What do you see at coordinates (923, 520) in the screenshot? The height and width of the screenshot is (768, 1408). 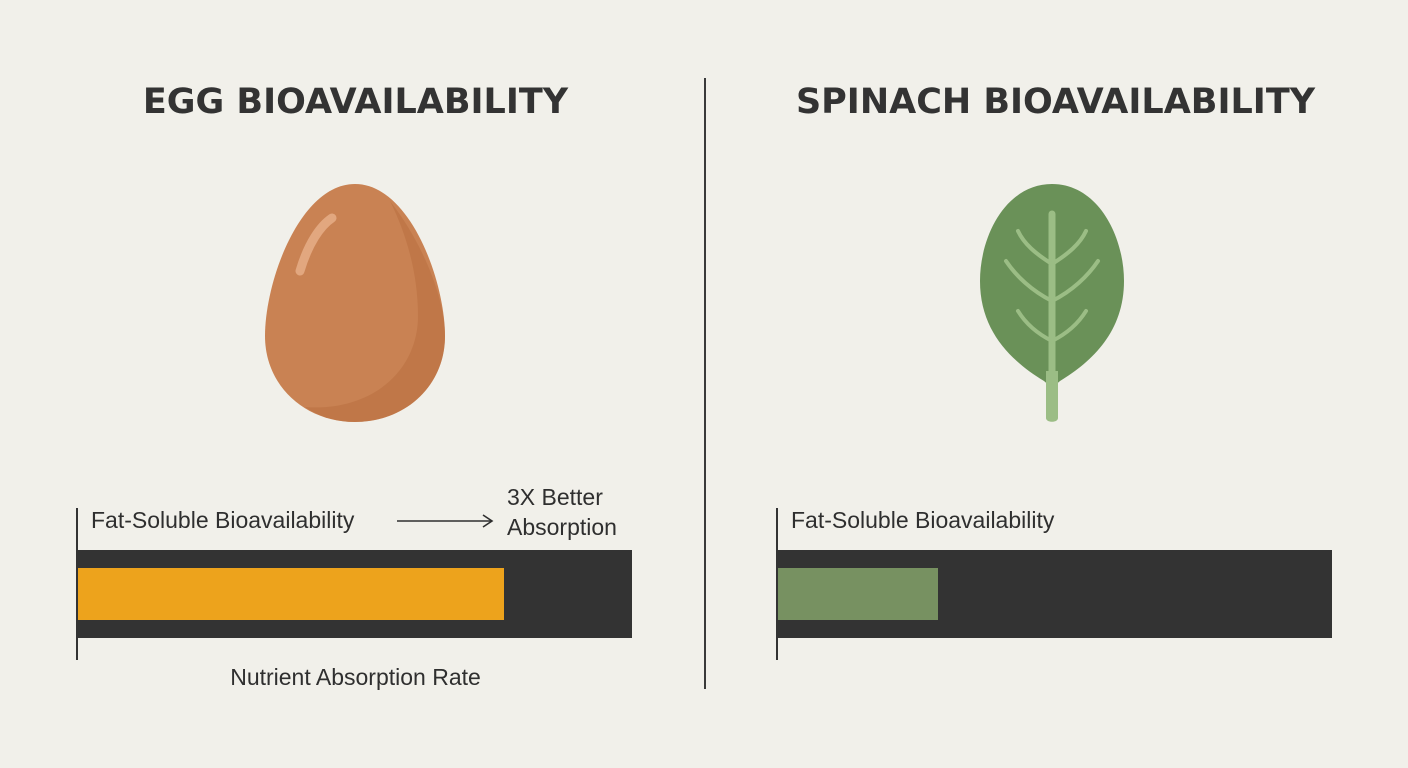 I see `spinach-bar-label: Fat-Soluble Bioavailability` at bounding box center [923, 520].